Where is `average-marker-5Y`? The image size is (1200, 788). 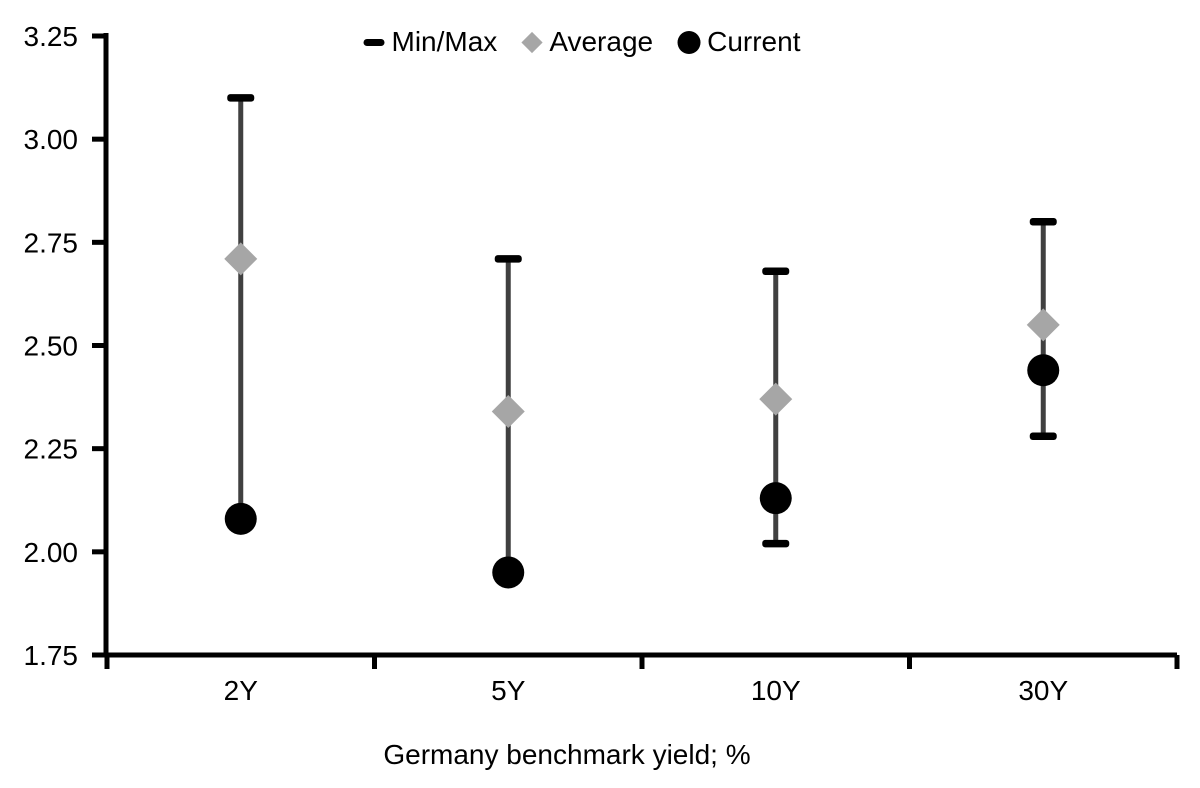 average-marker-5Y is located at coordinates (508, 412).